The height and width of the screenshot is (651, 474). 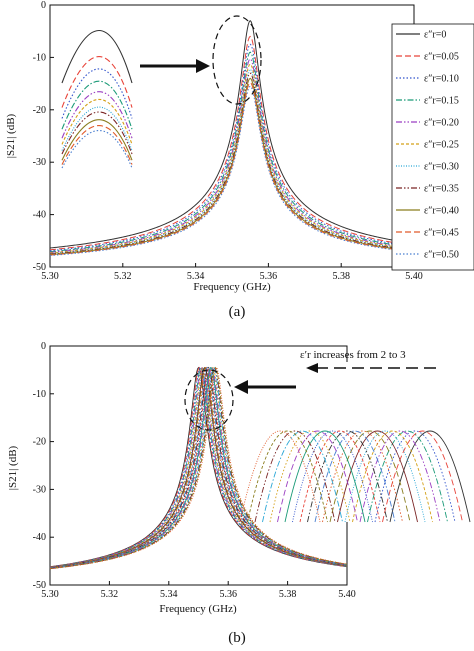 What do you see at coordinates (237, 638) in the screenshot?
I see `panel-label-b: (b)` at bounding box center [237, 638].